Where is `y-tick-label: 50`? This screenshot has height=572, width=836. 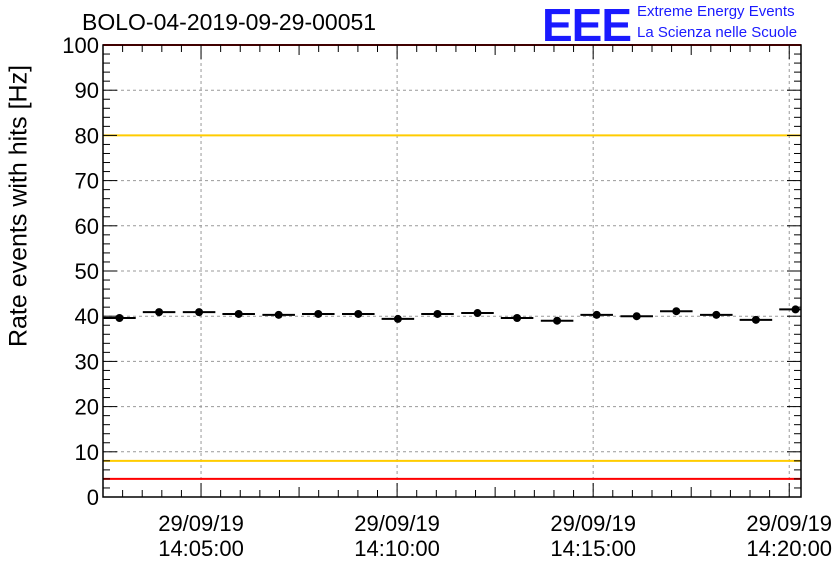
y-tick-label: 50 is located at coordinates (87, 271).